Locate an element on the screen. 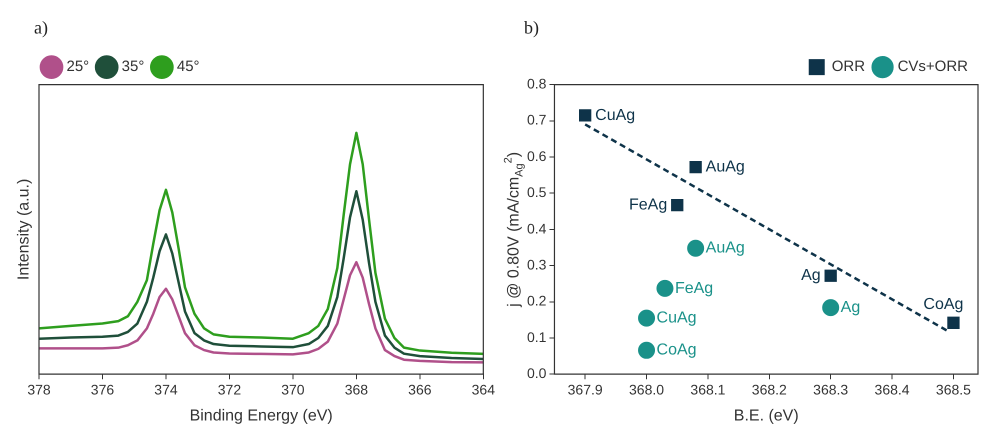 The height and width of the screenshot is (429, 997). x-tick-label: 368.1 is located at coordinates (708, 389).